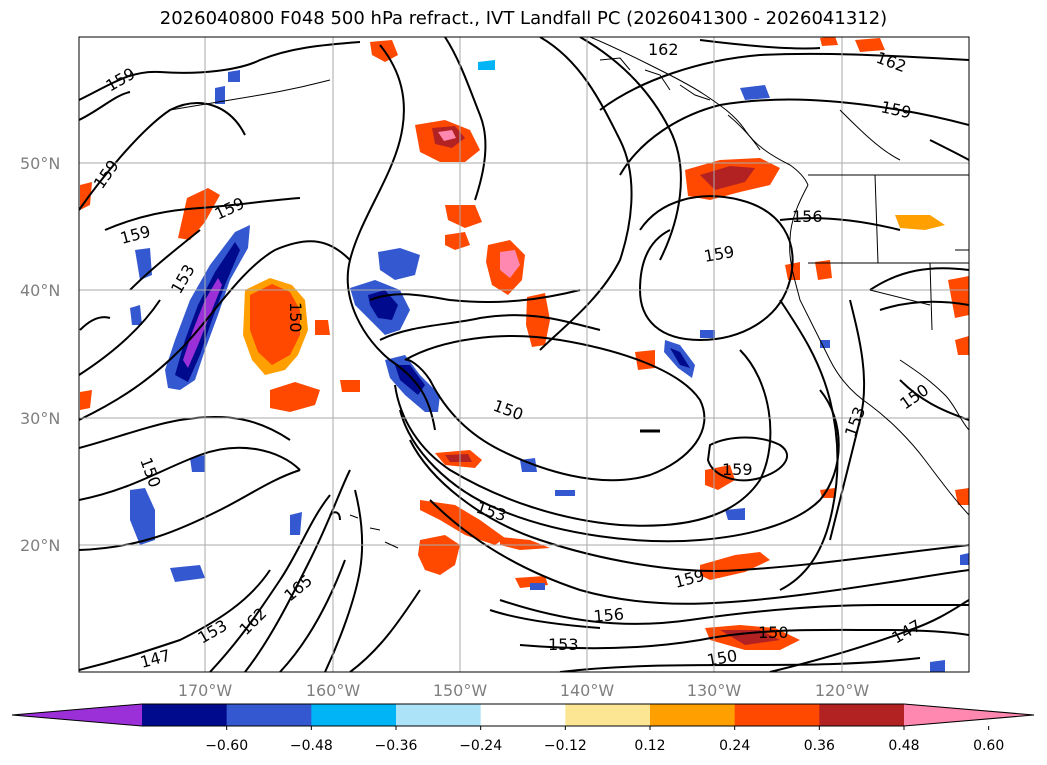 The height and width of the screenshot is (765, 1047). I want to click on colorbar-tick-label: −0.60, so click(226, 746).